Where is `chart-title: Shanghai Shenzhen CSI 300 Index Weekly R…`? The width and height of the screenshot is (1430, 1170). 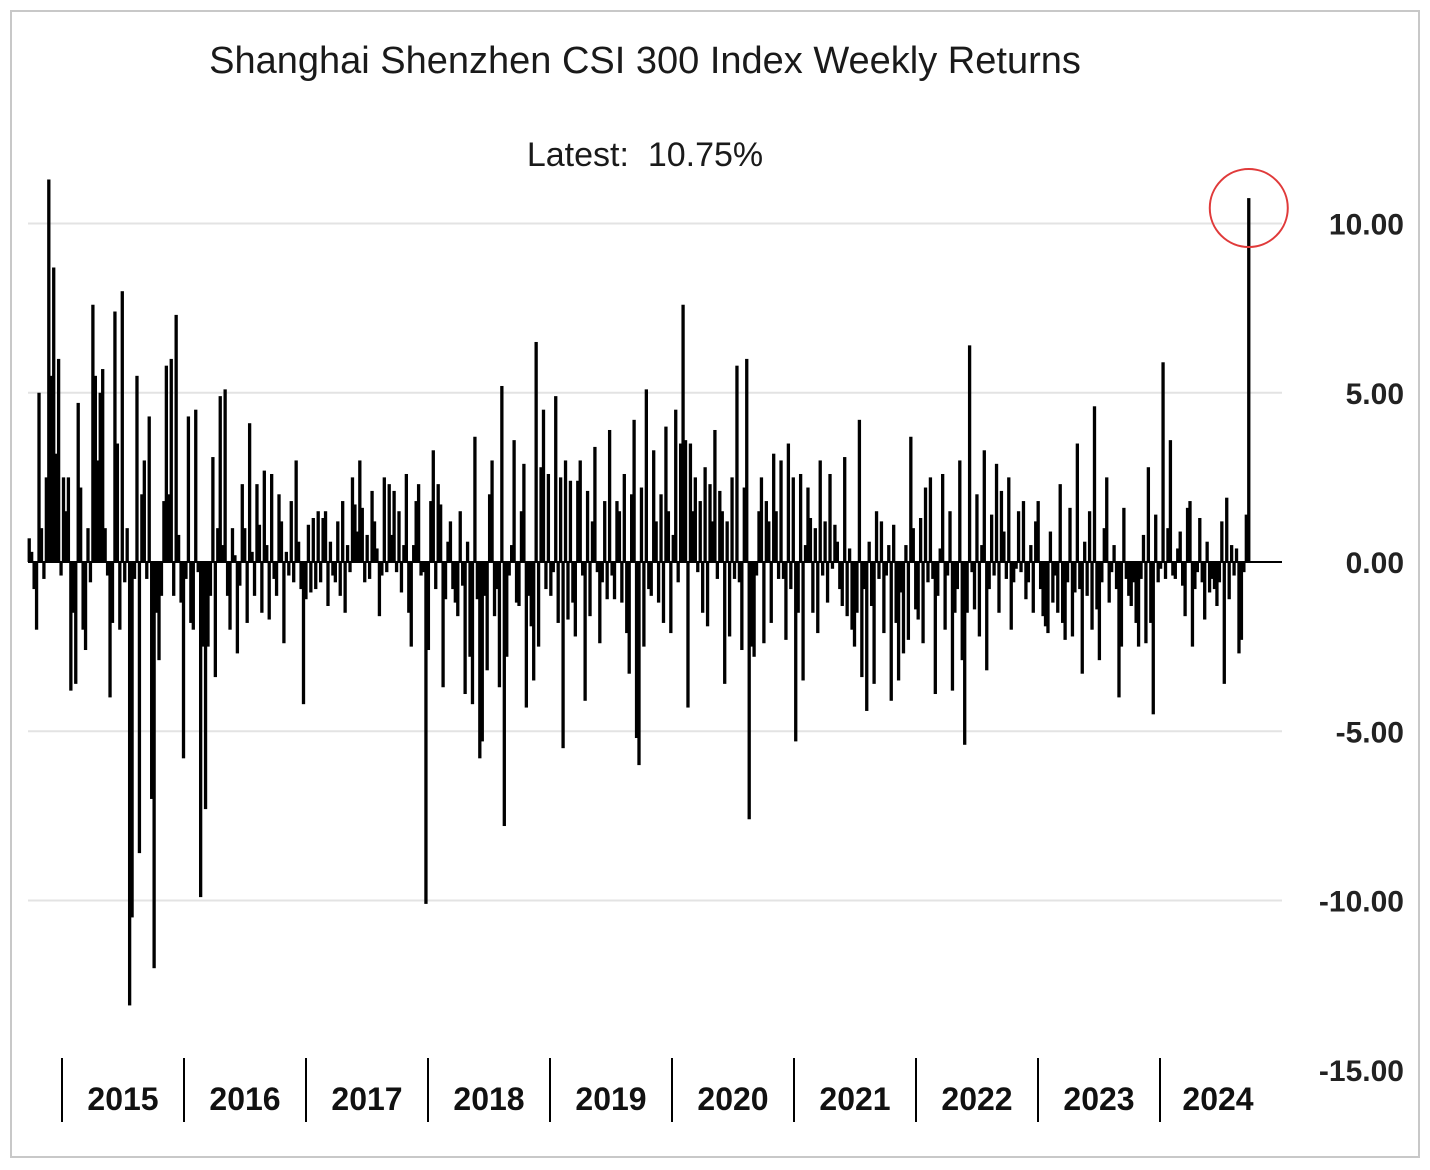 chart-title: Shanghai Shenzhen CSI 300 Index Weekly R… is located at coordinates (645, 61).